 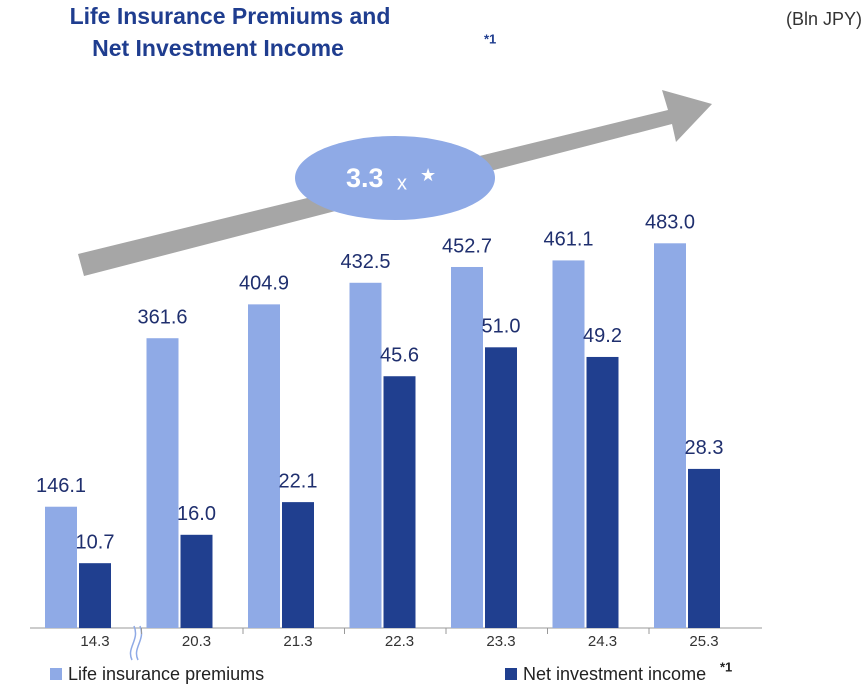 What do you see at coordinates (230, 16) in the screenshot?
I see `chart-title: Life Insurance Premiums and` at bounding box center [230, 16].